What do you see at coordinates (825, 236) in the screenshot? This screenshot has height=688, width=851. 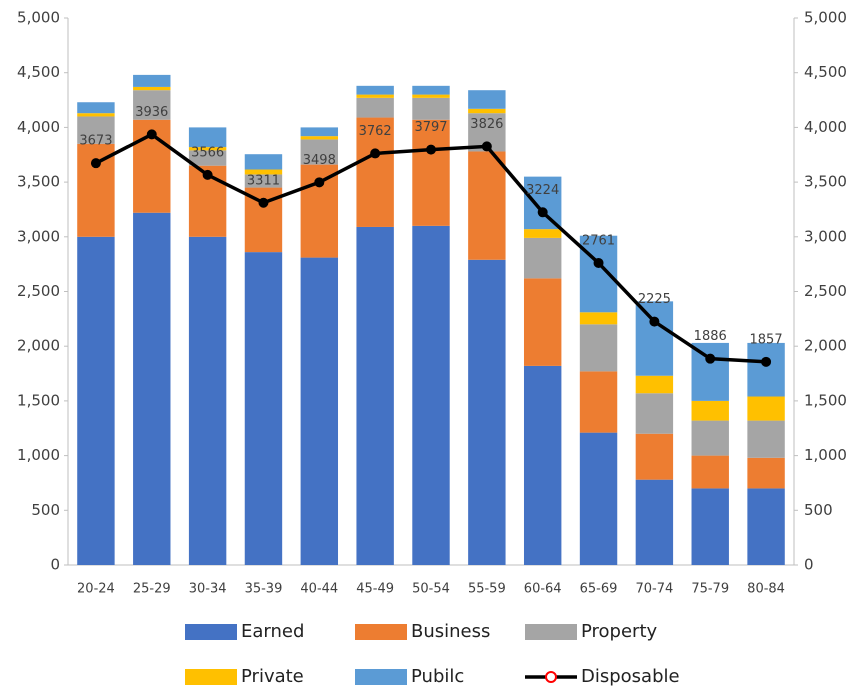 I see `y2-tick-label: 3,000` at bounding box center [825, 236].